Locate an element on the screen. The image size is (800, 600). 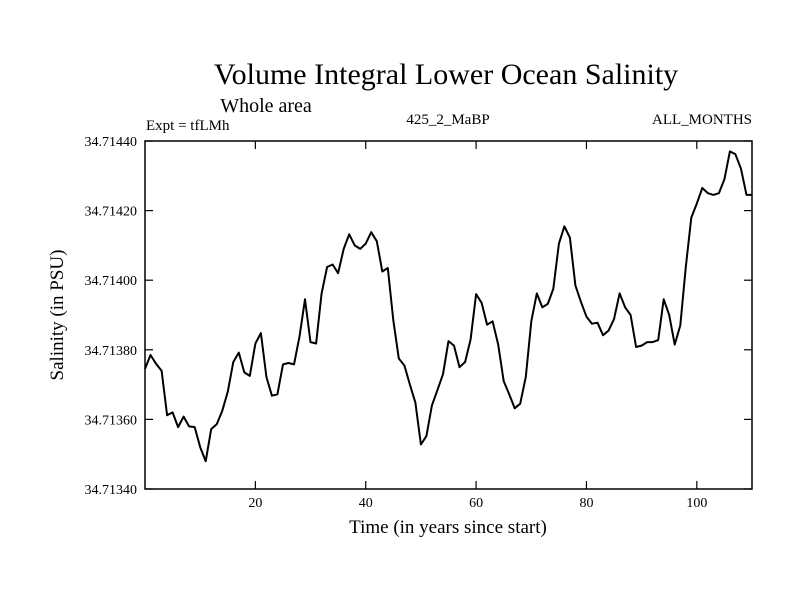
x-axis-label: Time (in years since start) is located at coordinates (448, 527).